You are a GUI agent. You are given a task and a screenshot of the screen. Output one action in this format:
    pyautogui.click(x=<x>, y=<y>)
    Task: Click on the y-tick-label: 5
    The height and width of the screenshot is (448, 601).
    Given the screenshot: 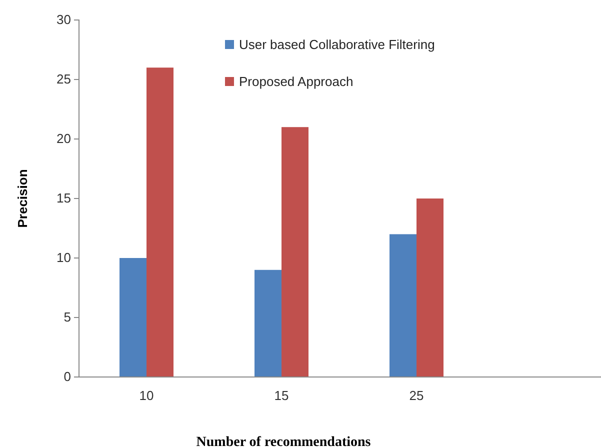 What is the action you would take?
    pyautogui.click(x=67, y=317)
    